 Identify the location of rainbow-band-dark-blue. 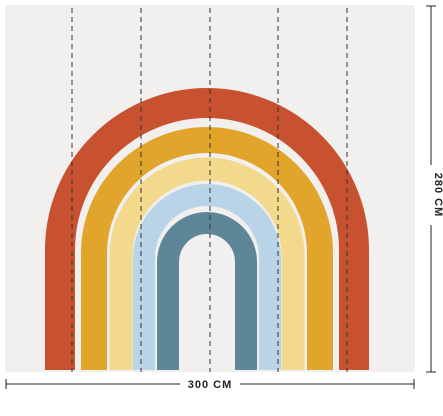
(207, 291).